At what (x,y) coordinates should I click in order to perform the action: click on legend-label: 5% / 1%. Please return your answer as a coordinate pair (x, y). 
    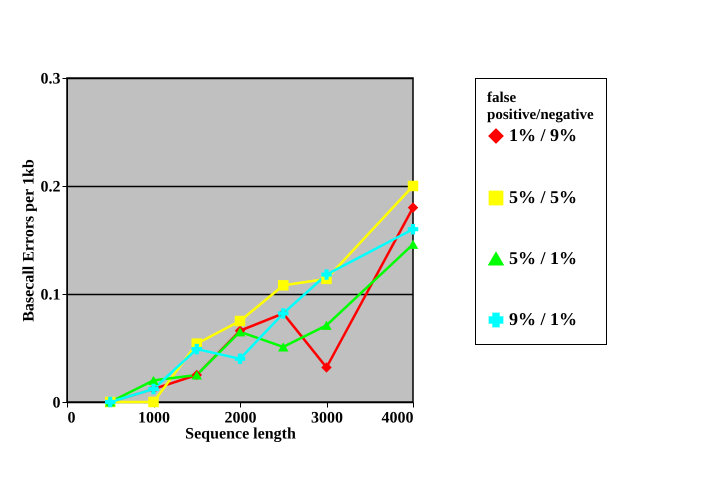
    Looking at the image, I should click on (543, 258).